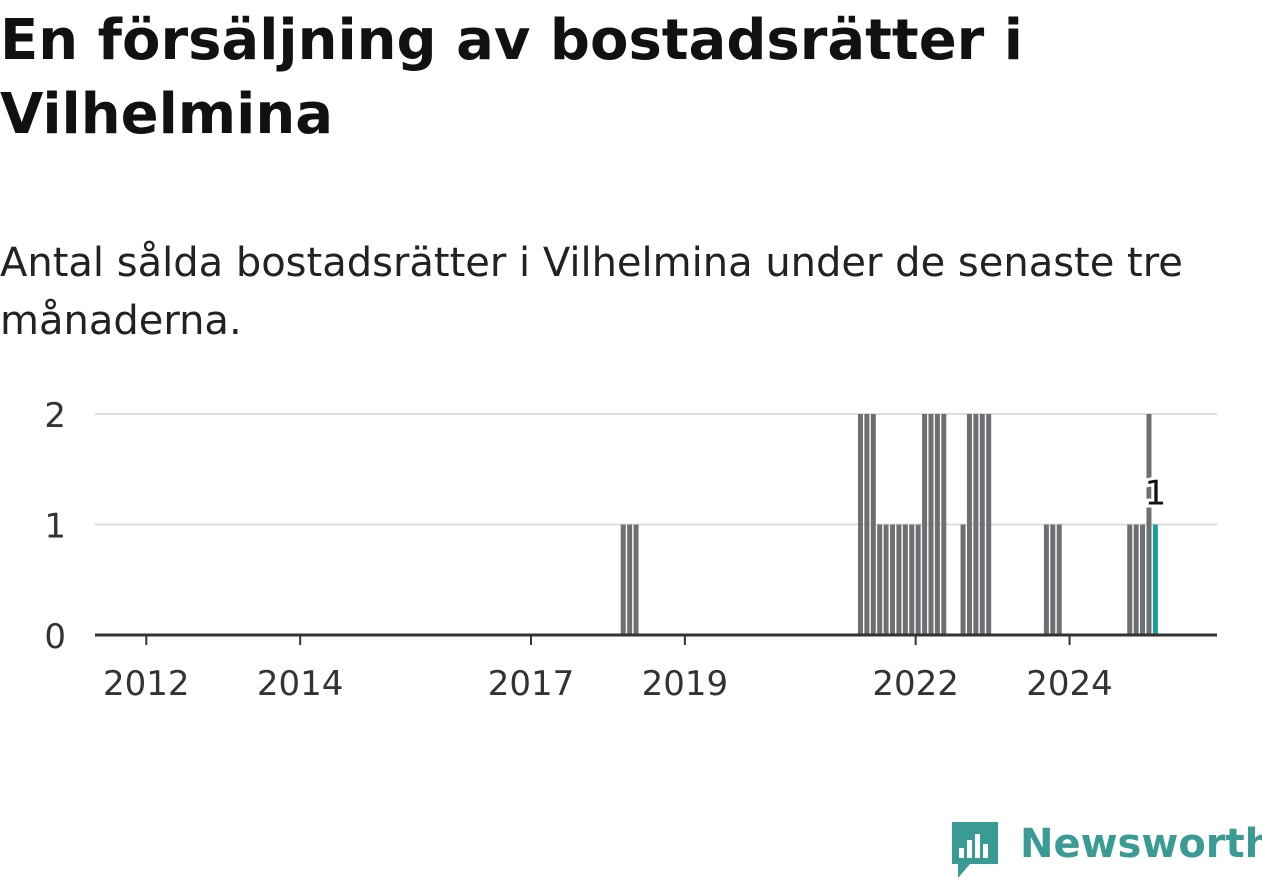  What do you see at coordinates (1141, 844) in the screenshot?
I see `brand-name: Newsworthy` at bounding box center [1141, 844].